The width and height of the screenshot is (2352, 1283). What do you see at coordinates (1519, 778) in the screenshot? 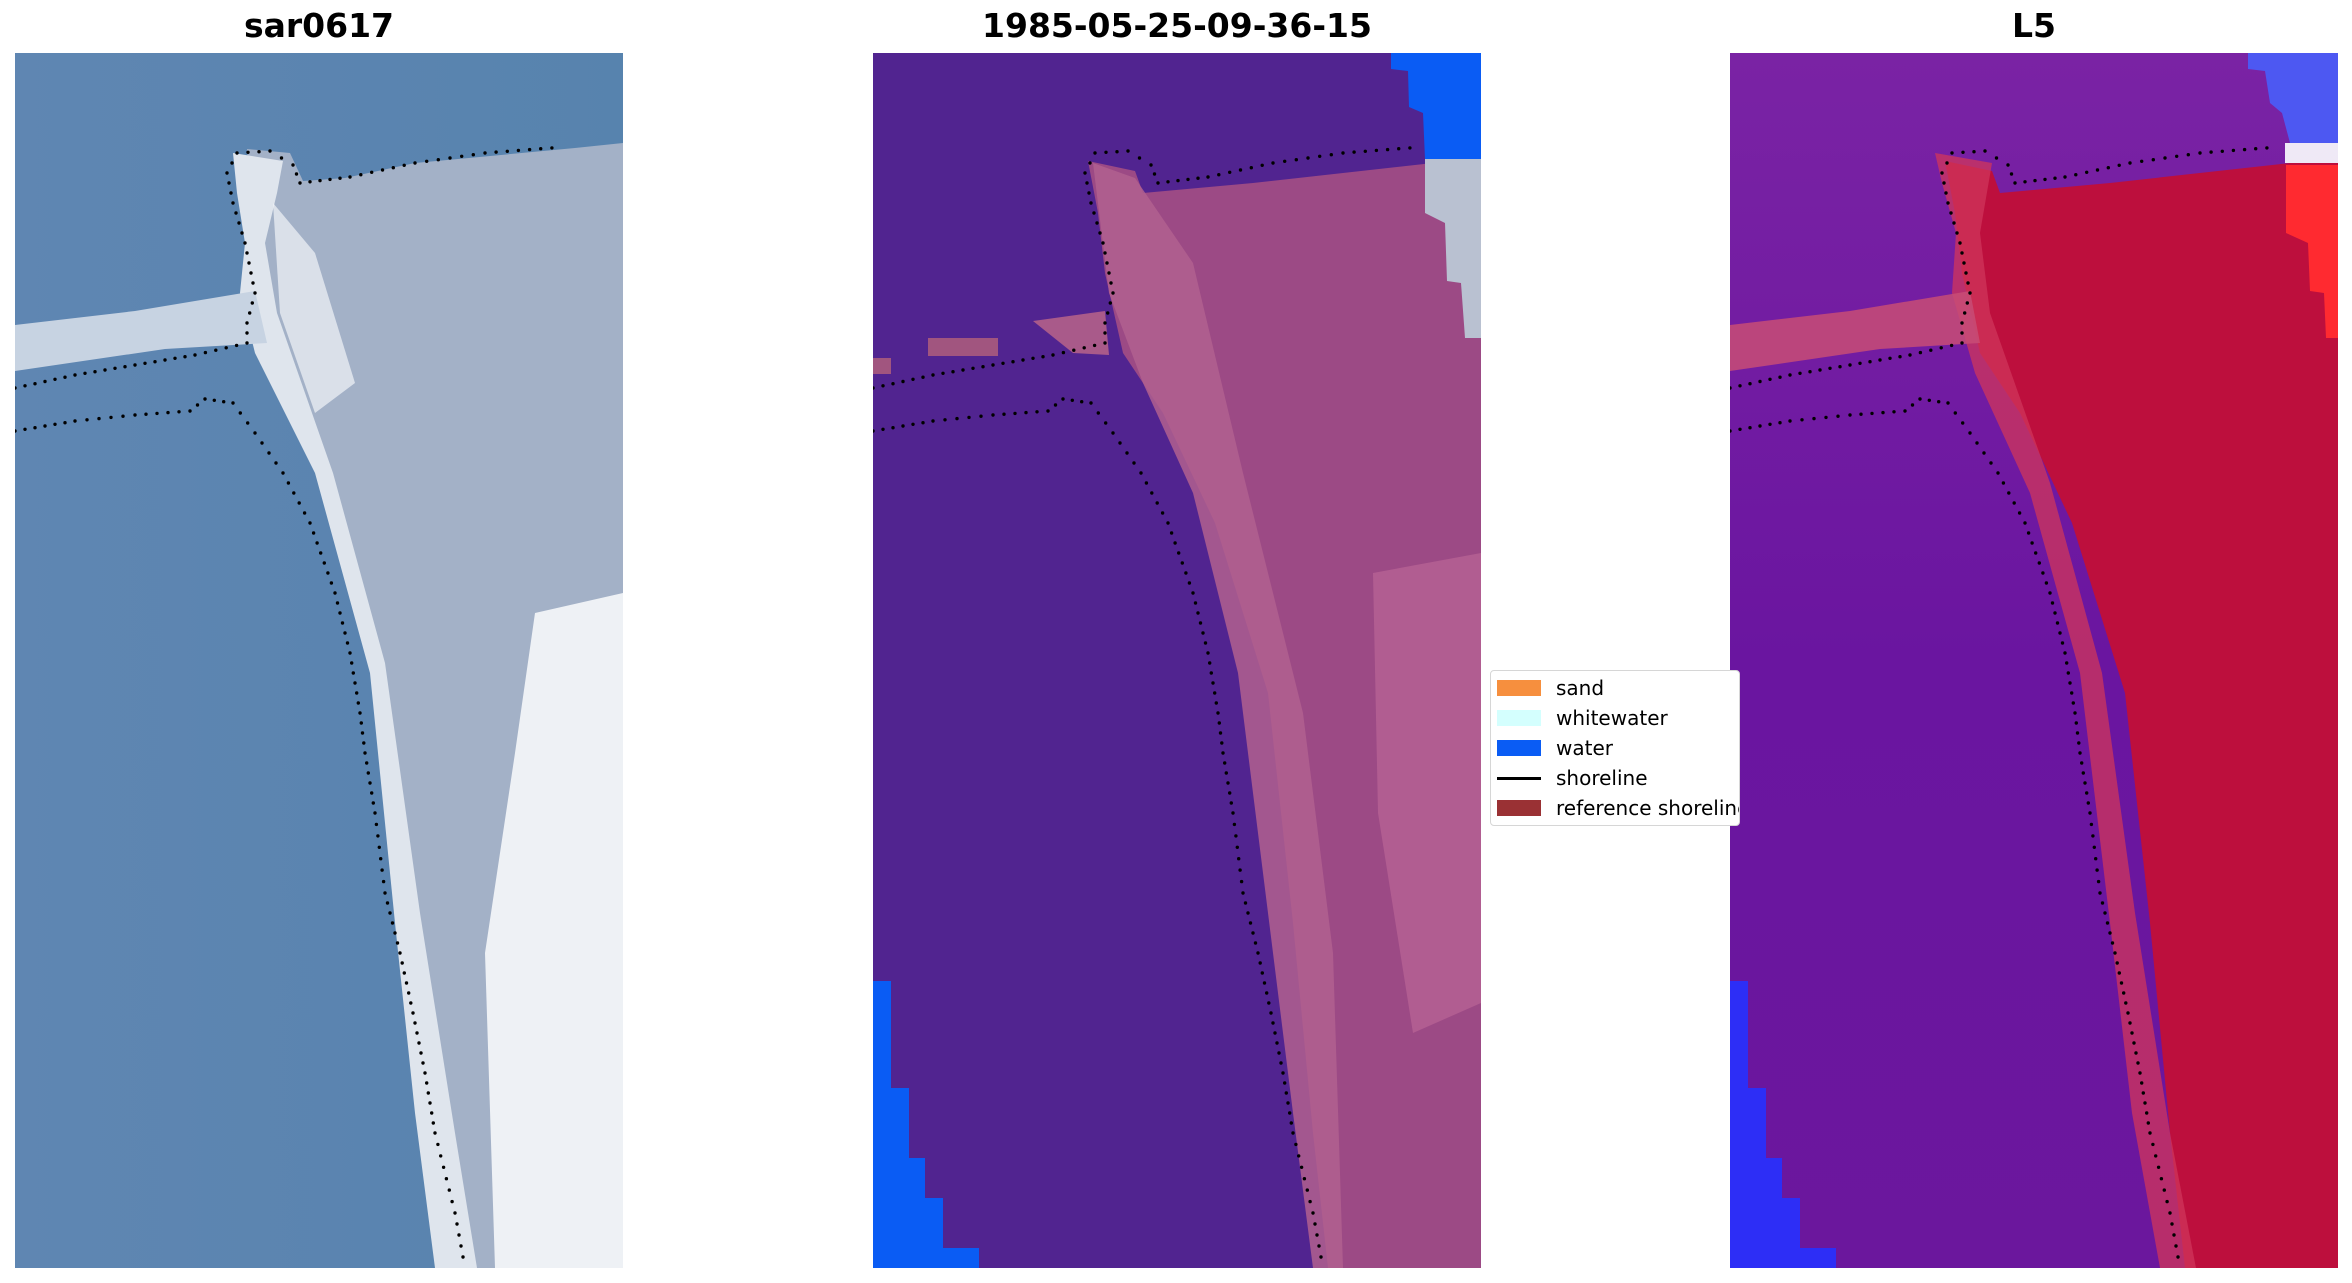
I see `legend-line-shoreline` at bounding box center [1519, 778].